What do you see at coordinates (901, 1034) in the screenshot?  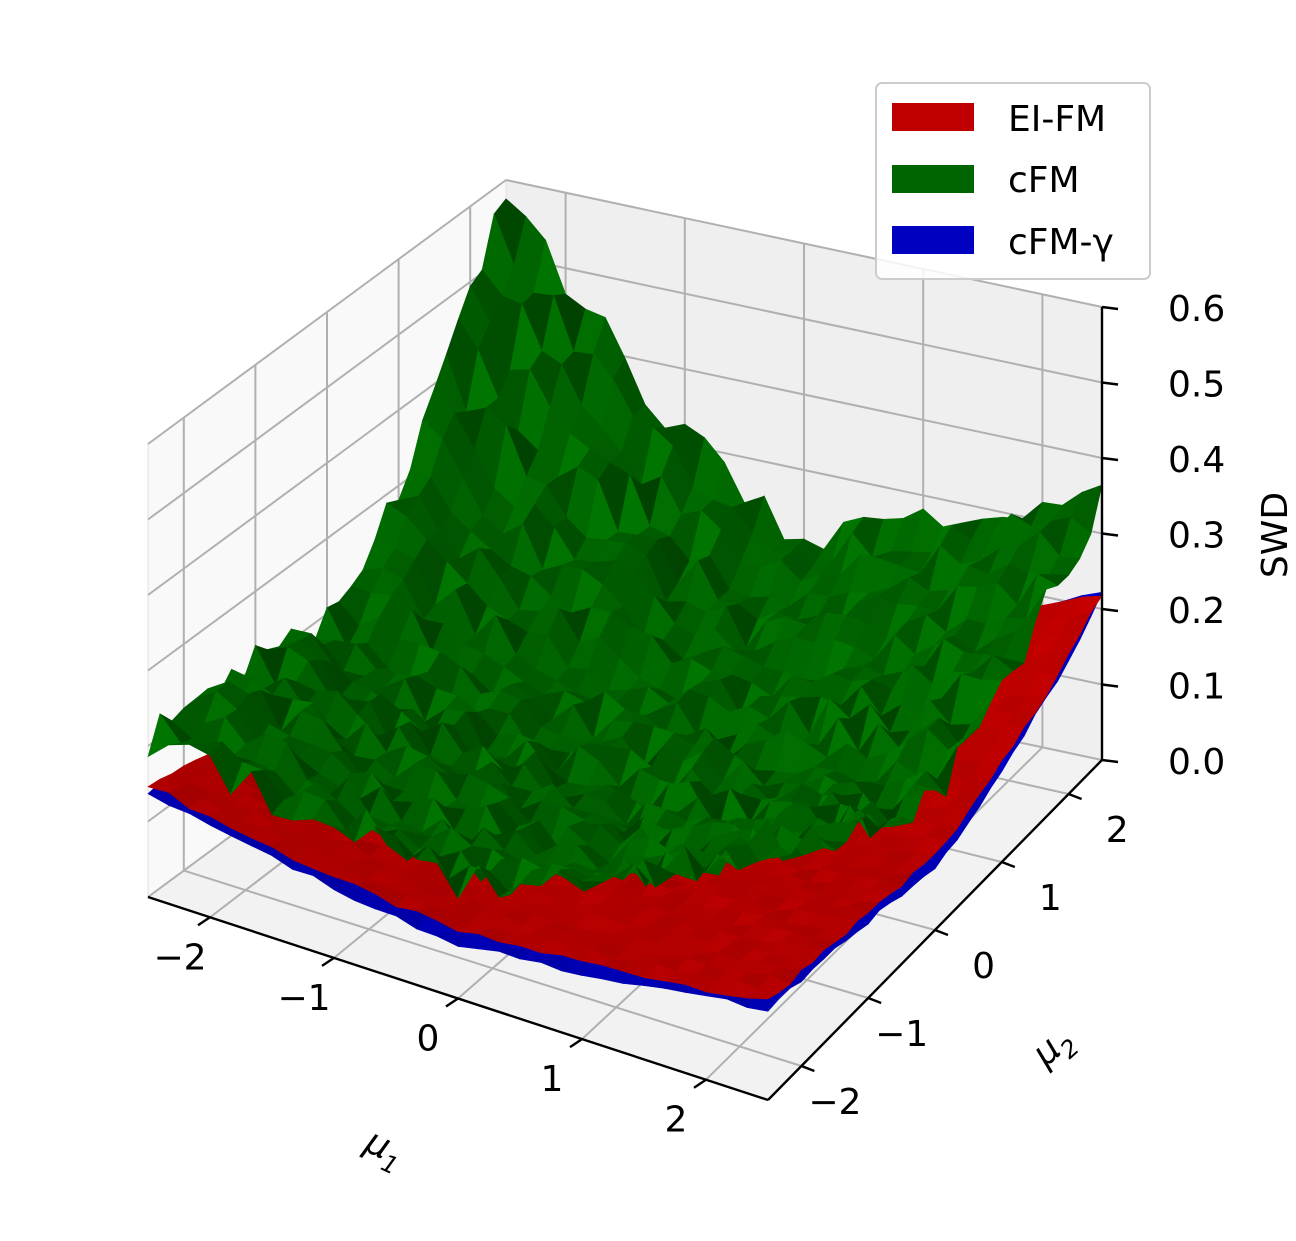 I see `y-tick-label: −1` at bounding box center [901, 1034].